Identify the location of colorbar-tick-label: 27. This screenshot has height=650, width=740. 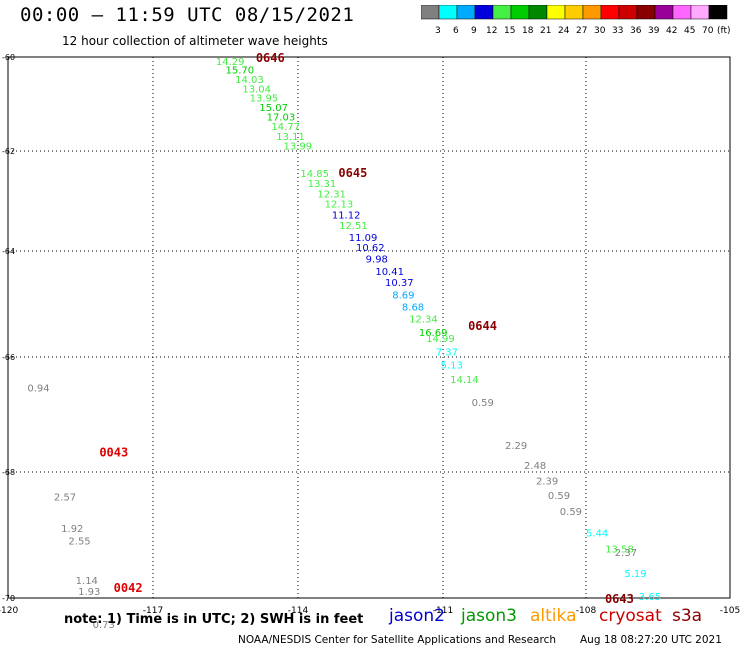
(582, 31).